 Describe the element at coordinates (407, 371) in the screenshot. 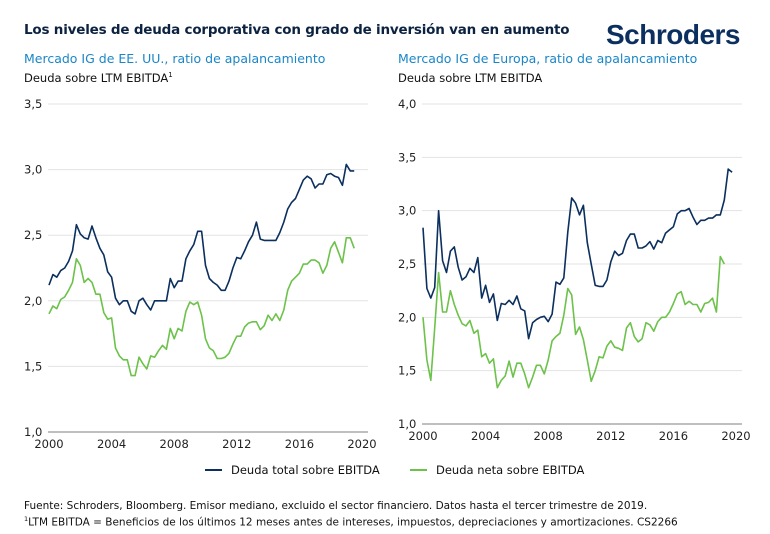

I see `eu-ytick-label: 1,5` at that location.